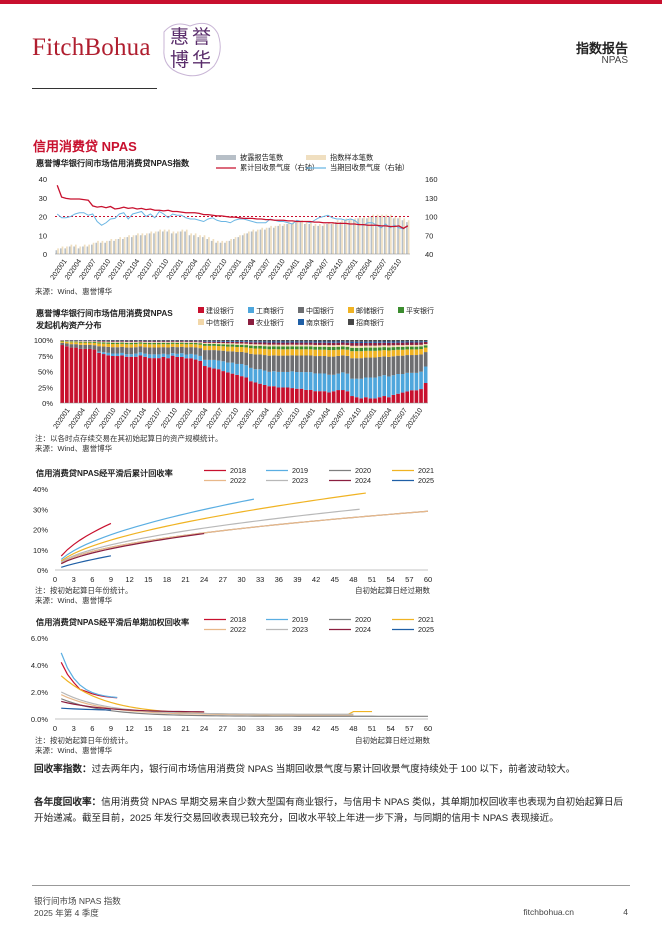 Image resolution: width=662 pixels, height=936 pixels. What do you see at coordinates (300, 480) in the screenshot?
I see `line-legend-label: 2023` at bounding box center [300, 480].